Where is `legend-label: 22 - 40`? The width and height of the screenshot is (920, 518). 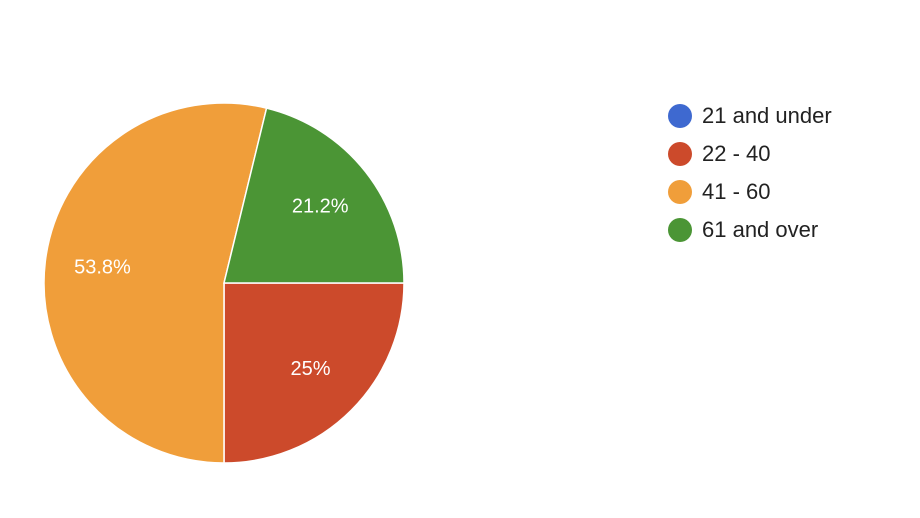
legend-label: 22 - 40 is located at coordinates (736, 153).